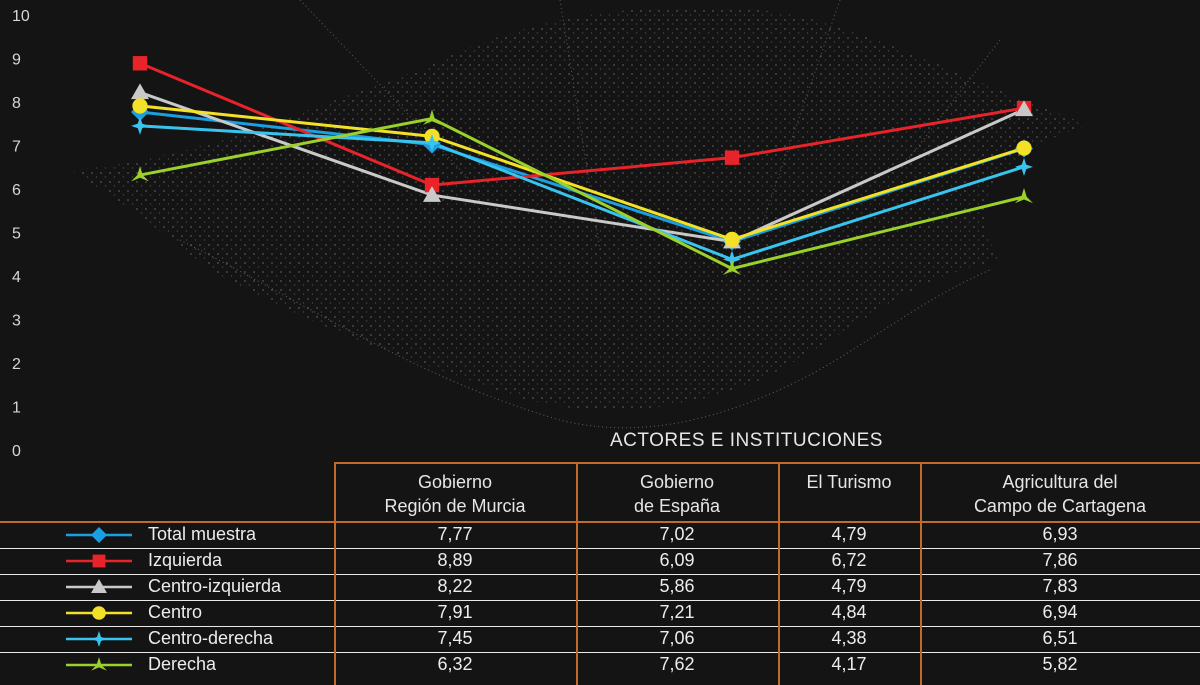 Image resolution: width=1200 pixels, height=685 pixels. Describe the element at coordinates (455, 586) in the screenshot. I see `table-cell-value: 8,22` at that location.